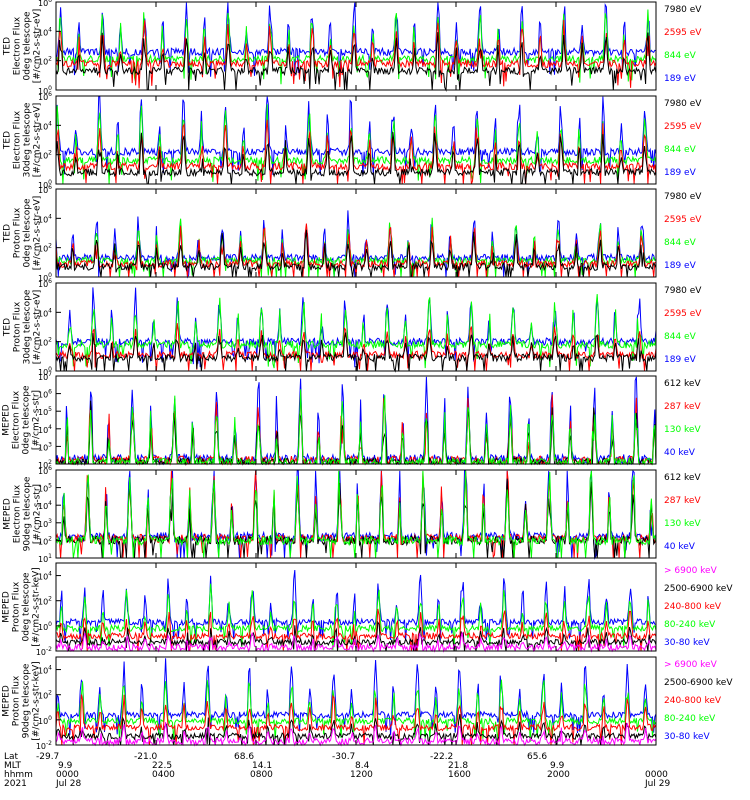 The width and height of the screenshot is (750, 800). Describe the element at coordinates (163, 775) in the screenshot. I see `hhmm-tick: 0400` at that location.